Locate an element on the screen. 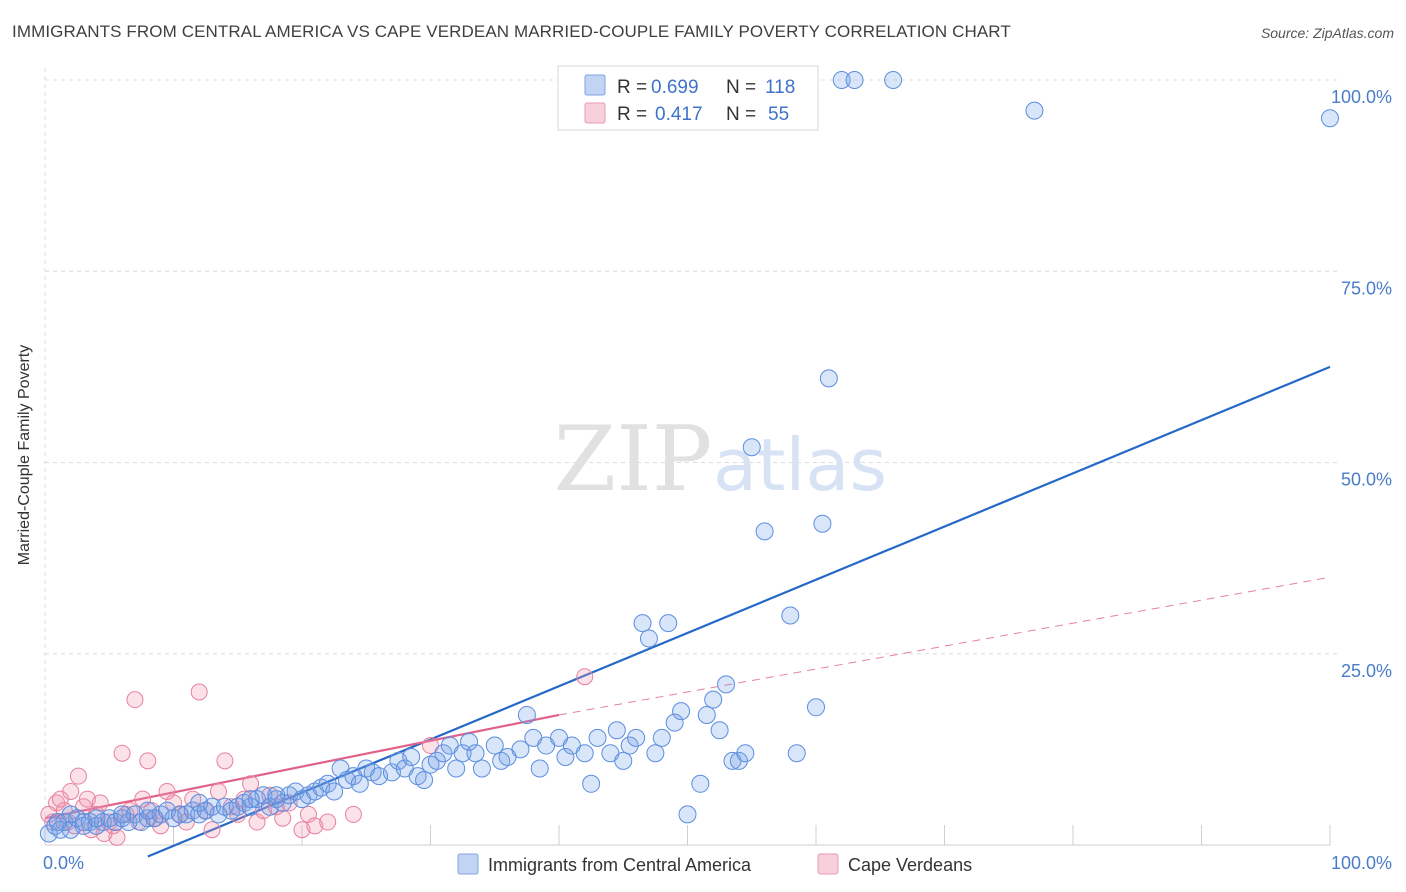 This screenshot has width=1406, height=892. watermark-atlas: atlas is located at coordinates (800, 465).